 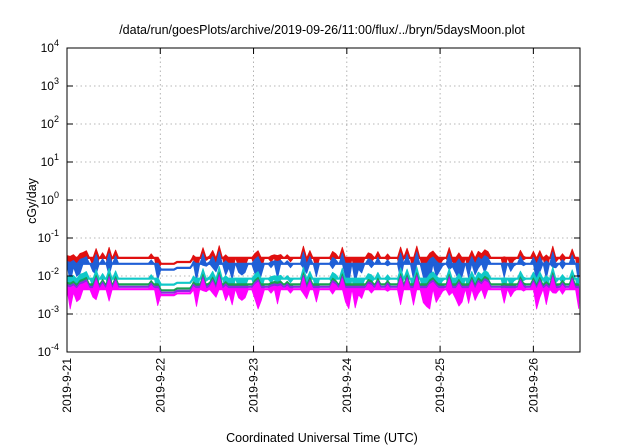 What do you see at coordinates (254, 385) in the screenshot?
I see `x-tick-label: 2019-9-23` at bounding box center [254, 385].